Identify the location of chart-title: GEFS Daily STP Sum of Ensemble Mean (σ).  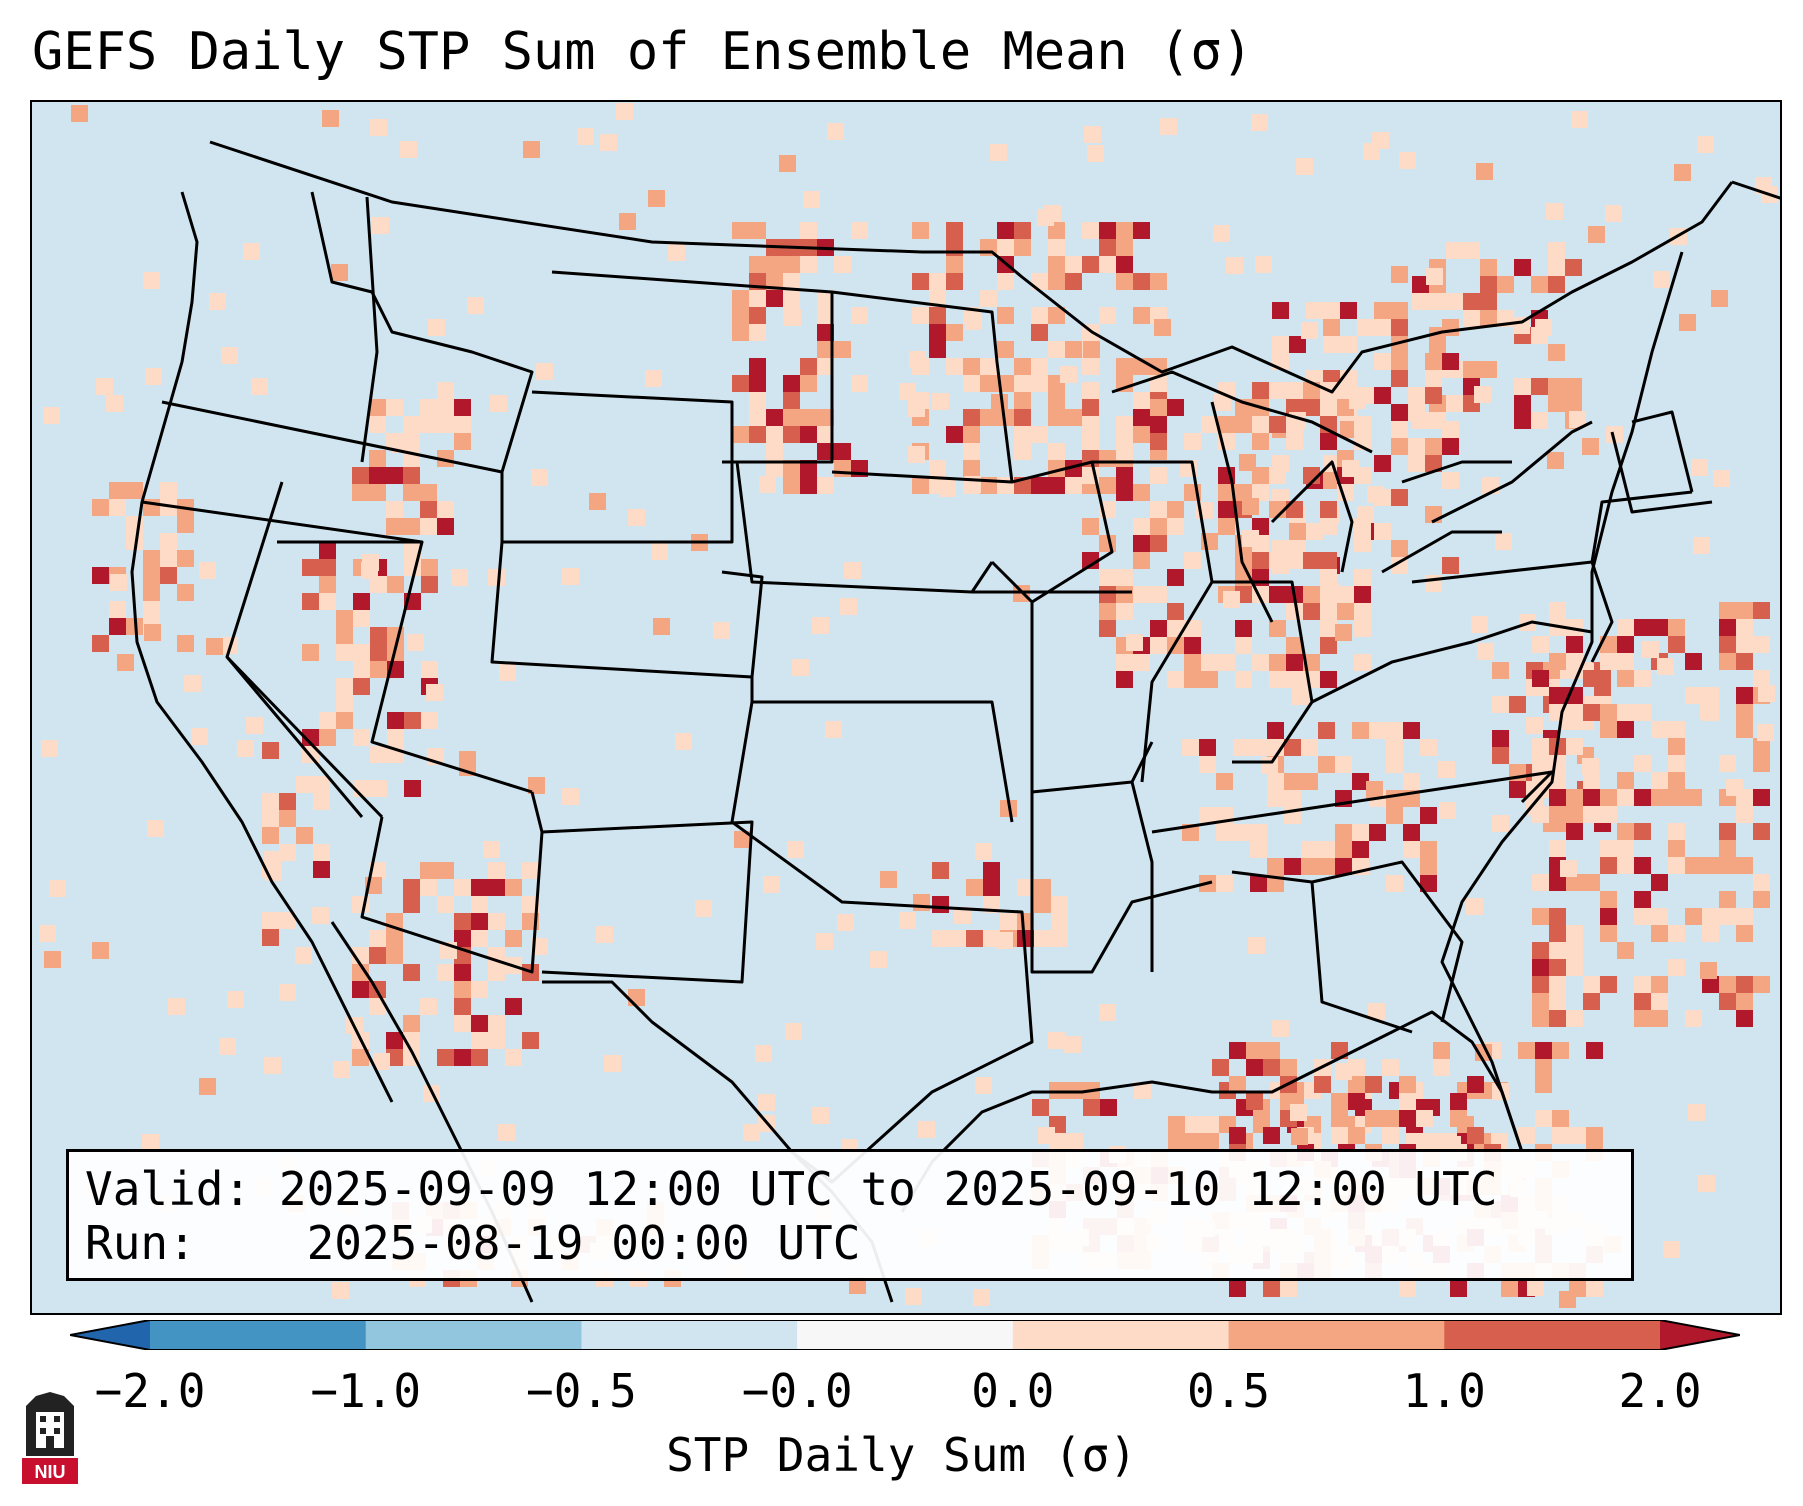
(642, 52).